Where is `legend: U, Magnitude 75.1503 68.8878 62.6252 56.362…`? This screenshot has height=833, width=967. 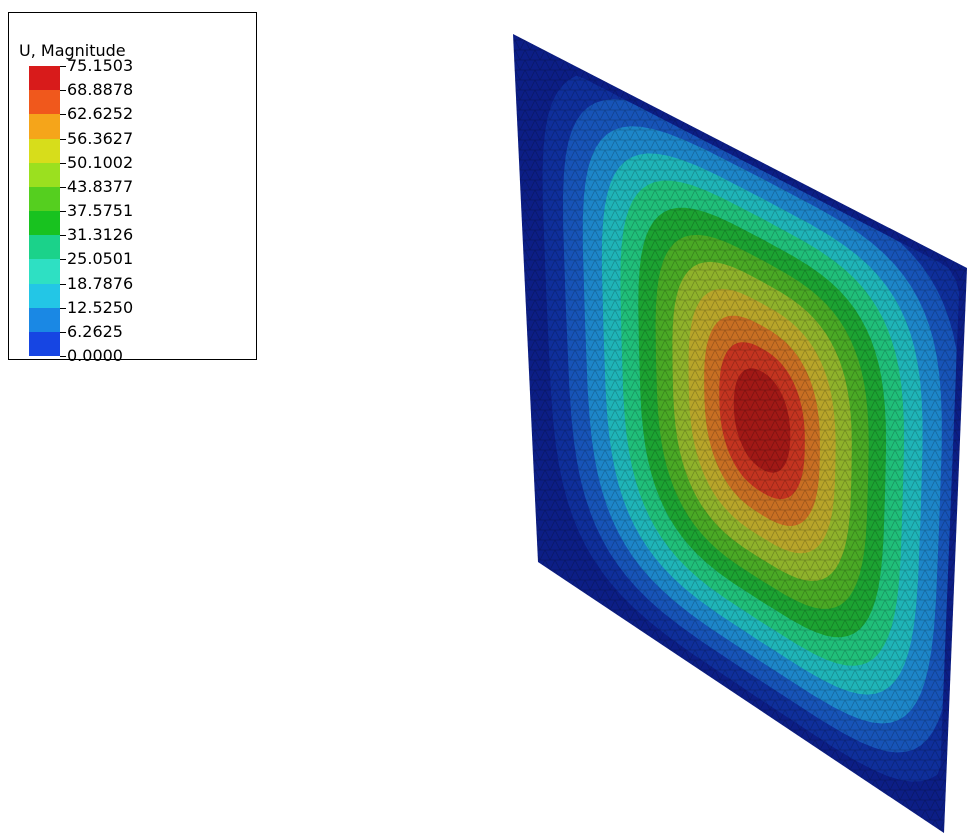
legend: U, Magnitude 75.1503 68.8878 62.6252 56.362… is located at coordinates (132, 188).